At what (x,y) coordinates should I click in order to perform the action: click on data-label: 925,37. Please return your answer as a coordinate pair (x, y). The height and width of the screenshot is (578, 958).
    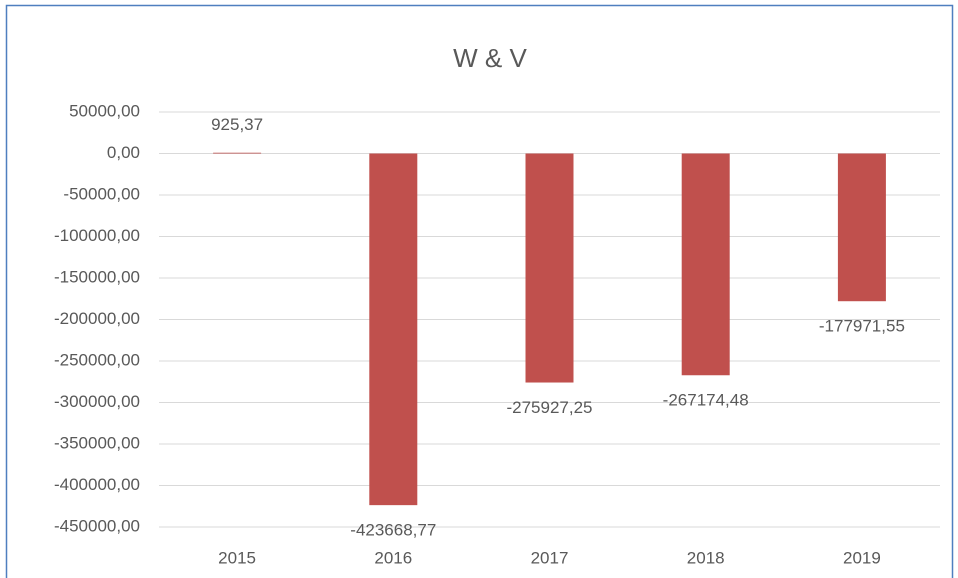
    Looking at the image, I should click on (237, 124).